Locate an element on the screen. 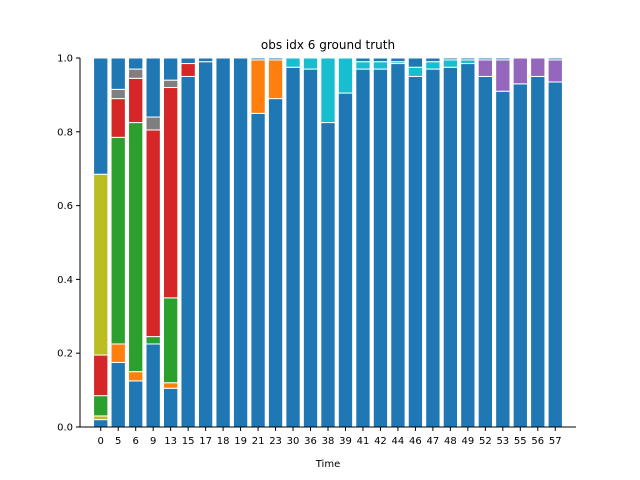 Image resolution: width=640 pixels, height=480 pixels. y-tick-label: 0.2 is located at coordinates (65, 354).